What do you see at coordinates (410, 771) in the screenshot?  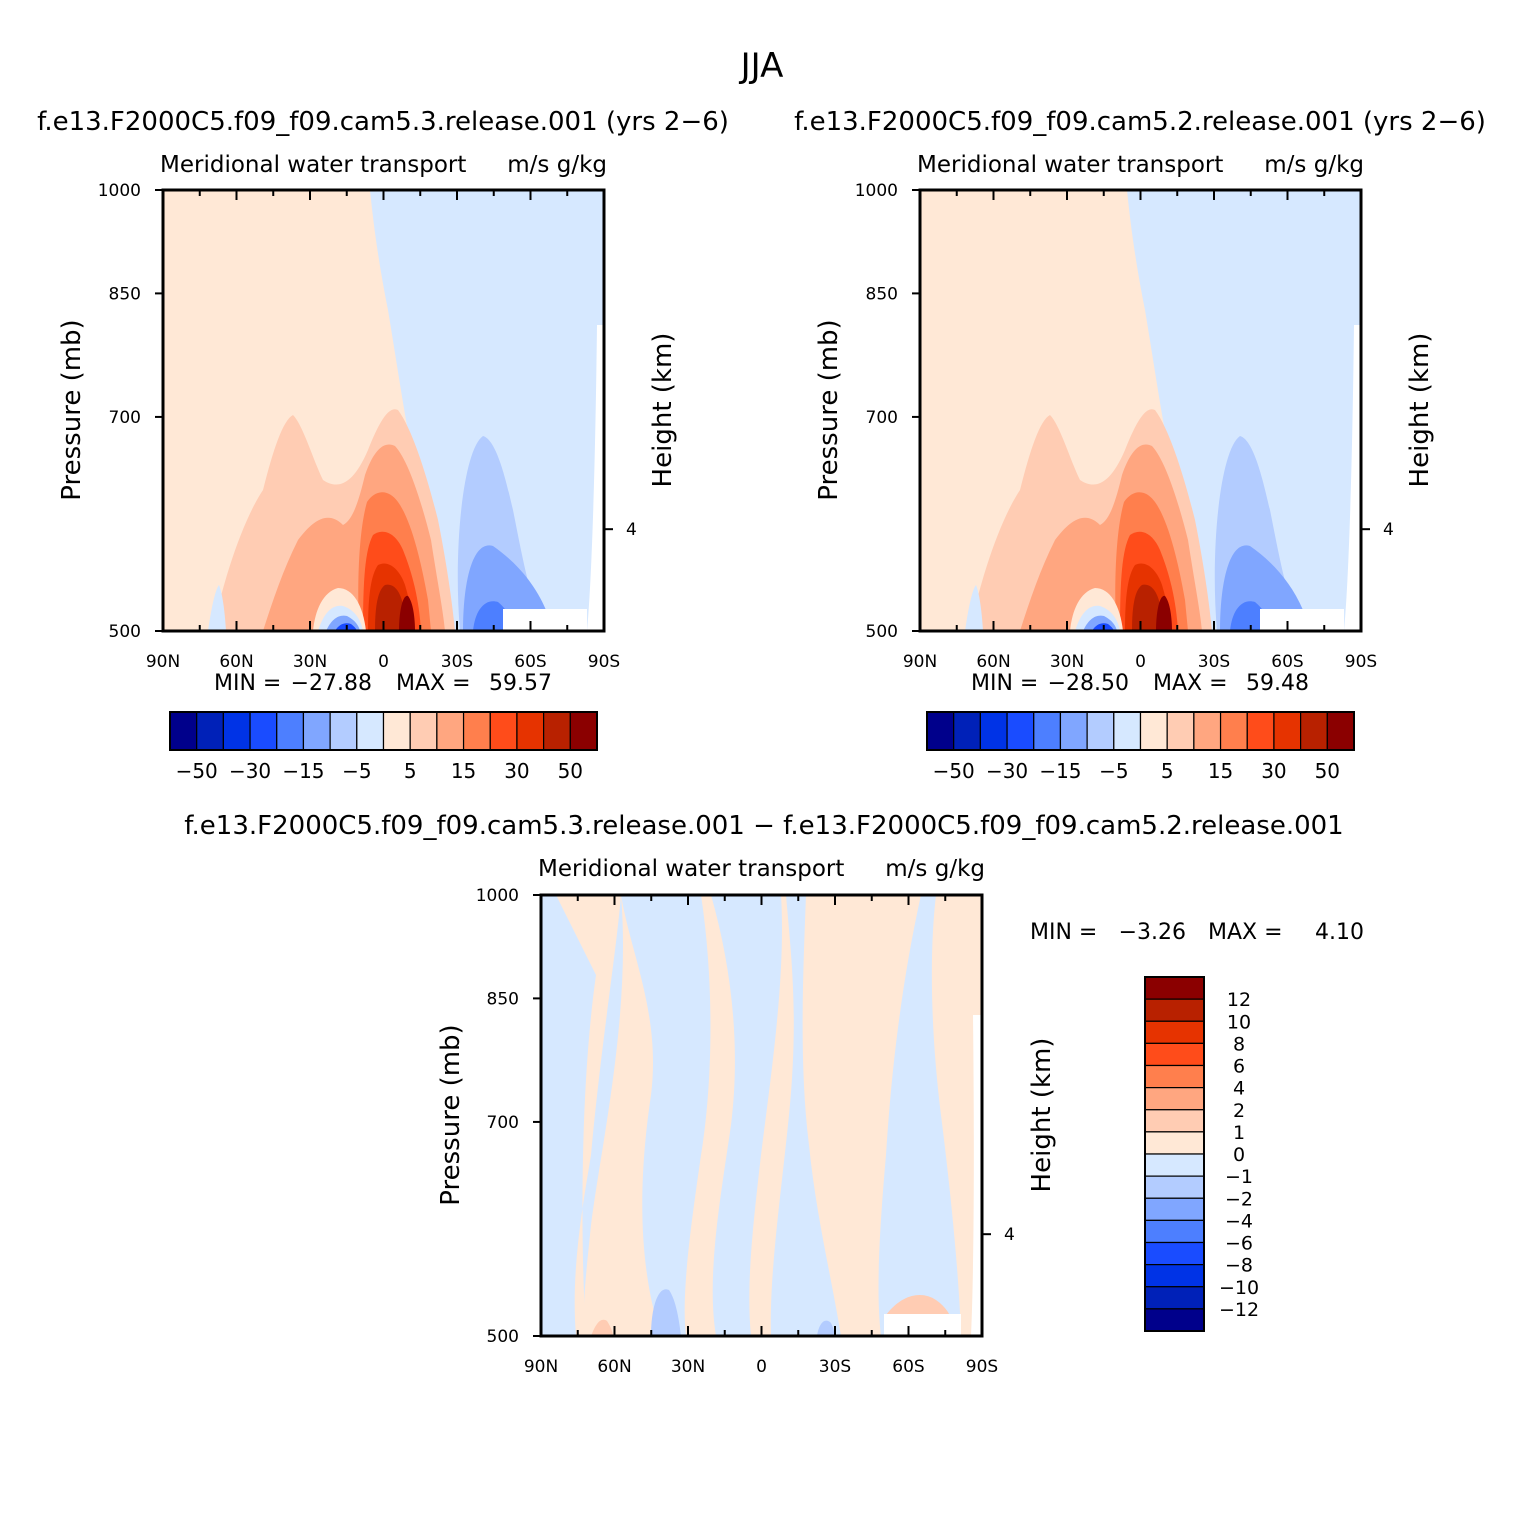 I see `colorbar-label: 5` at bounding box center [410, 771].